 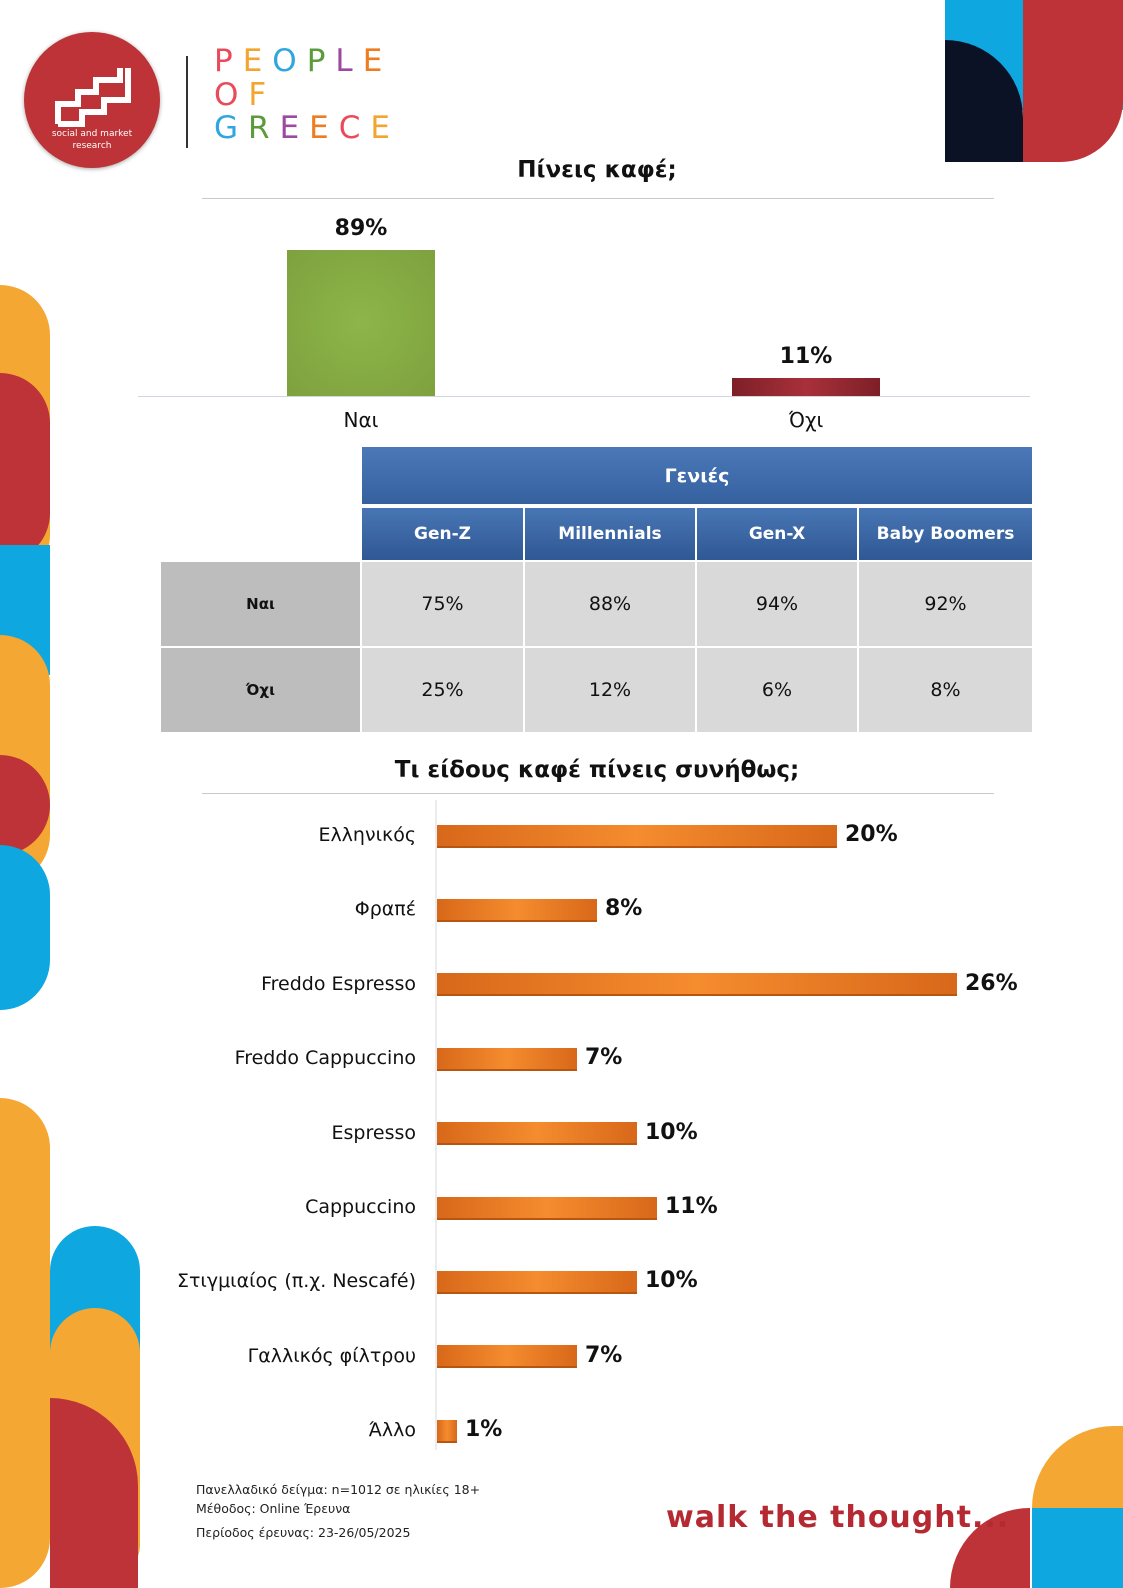 I want to click on table-column-header: Millennials, so click(x=610, y=534).